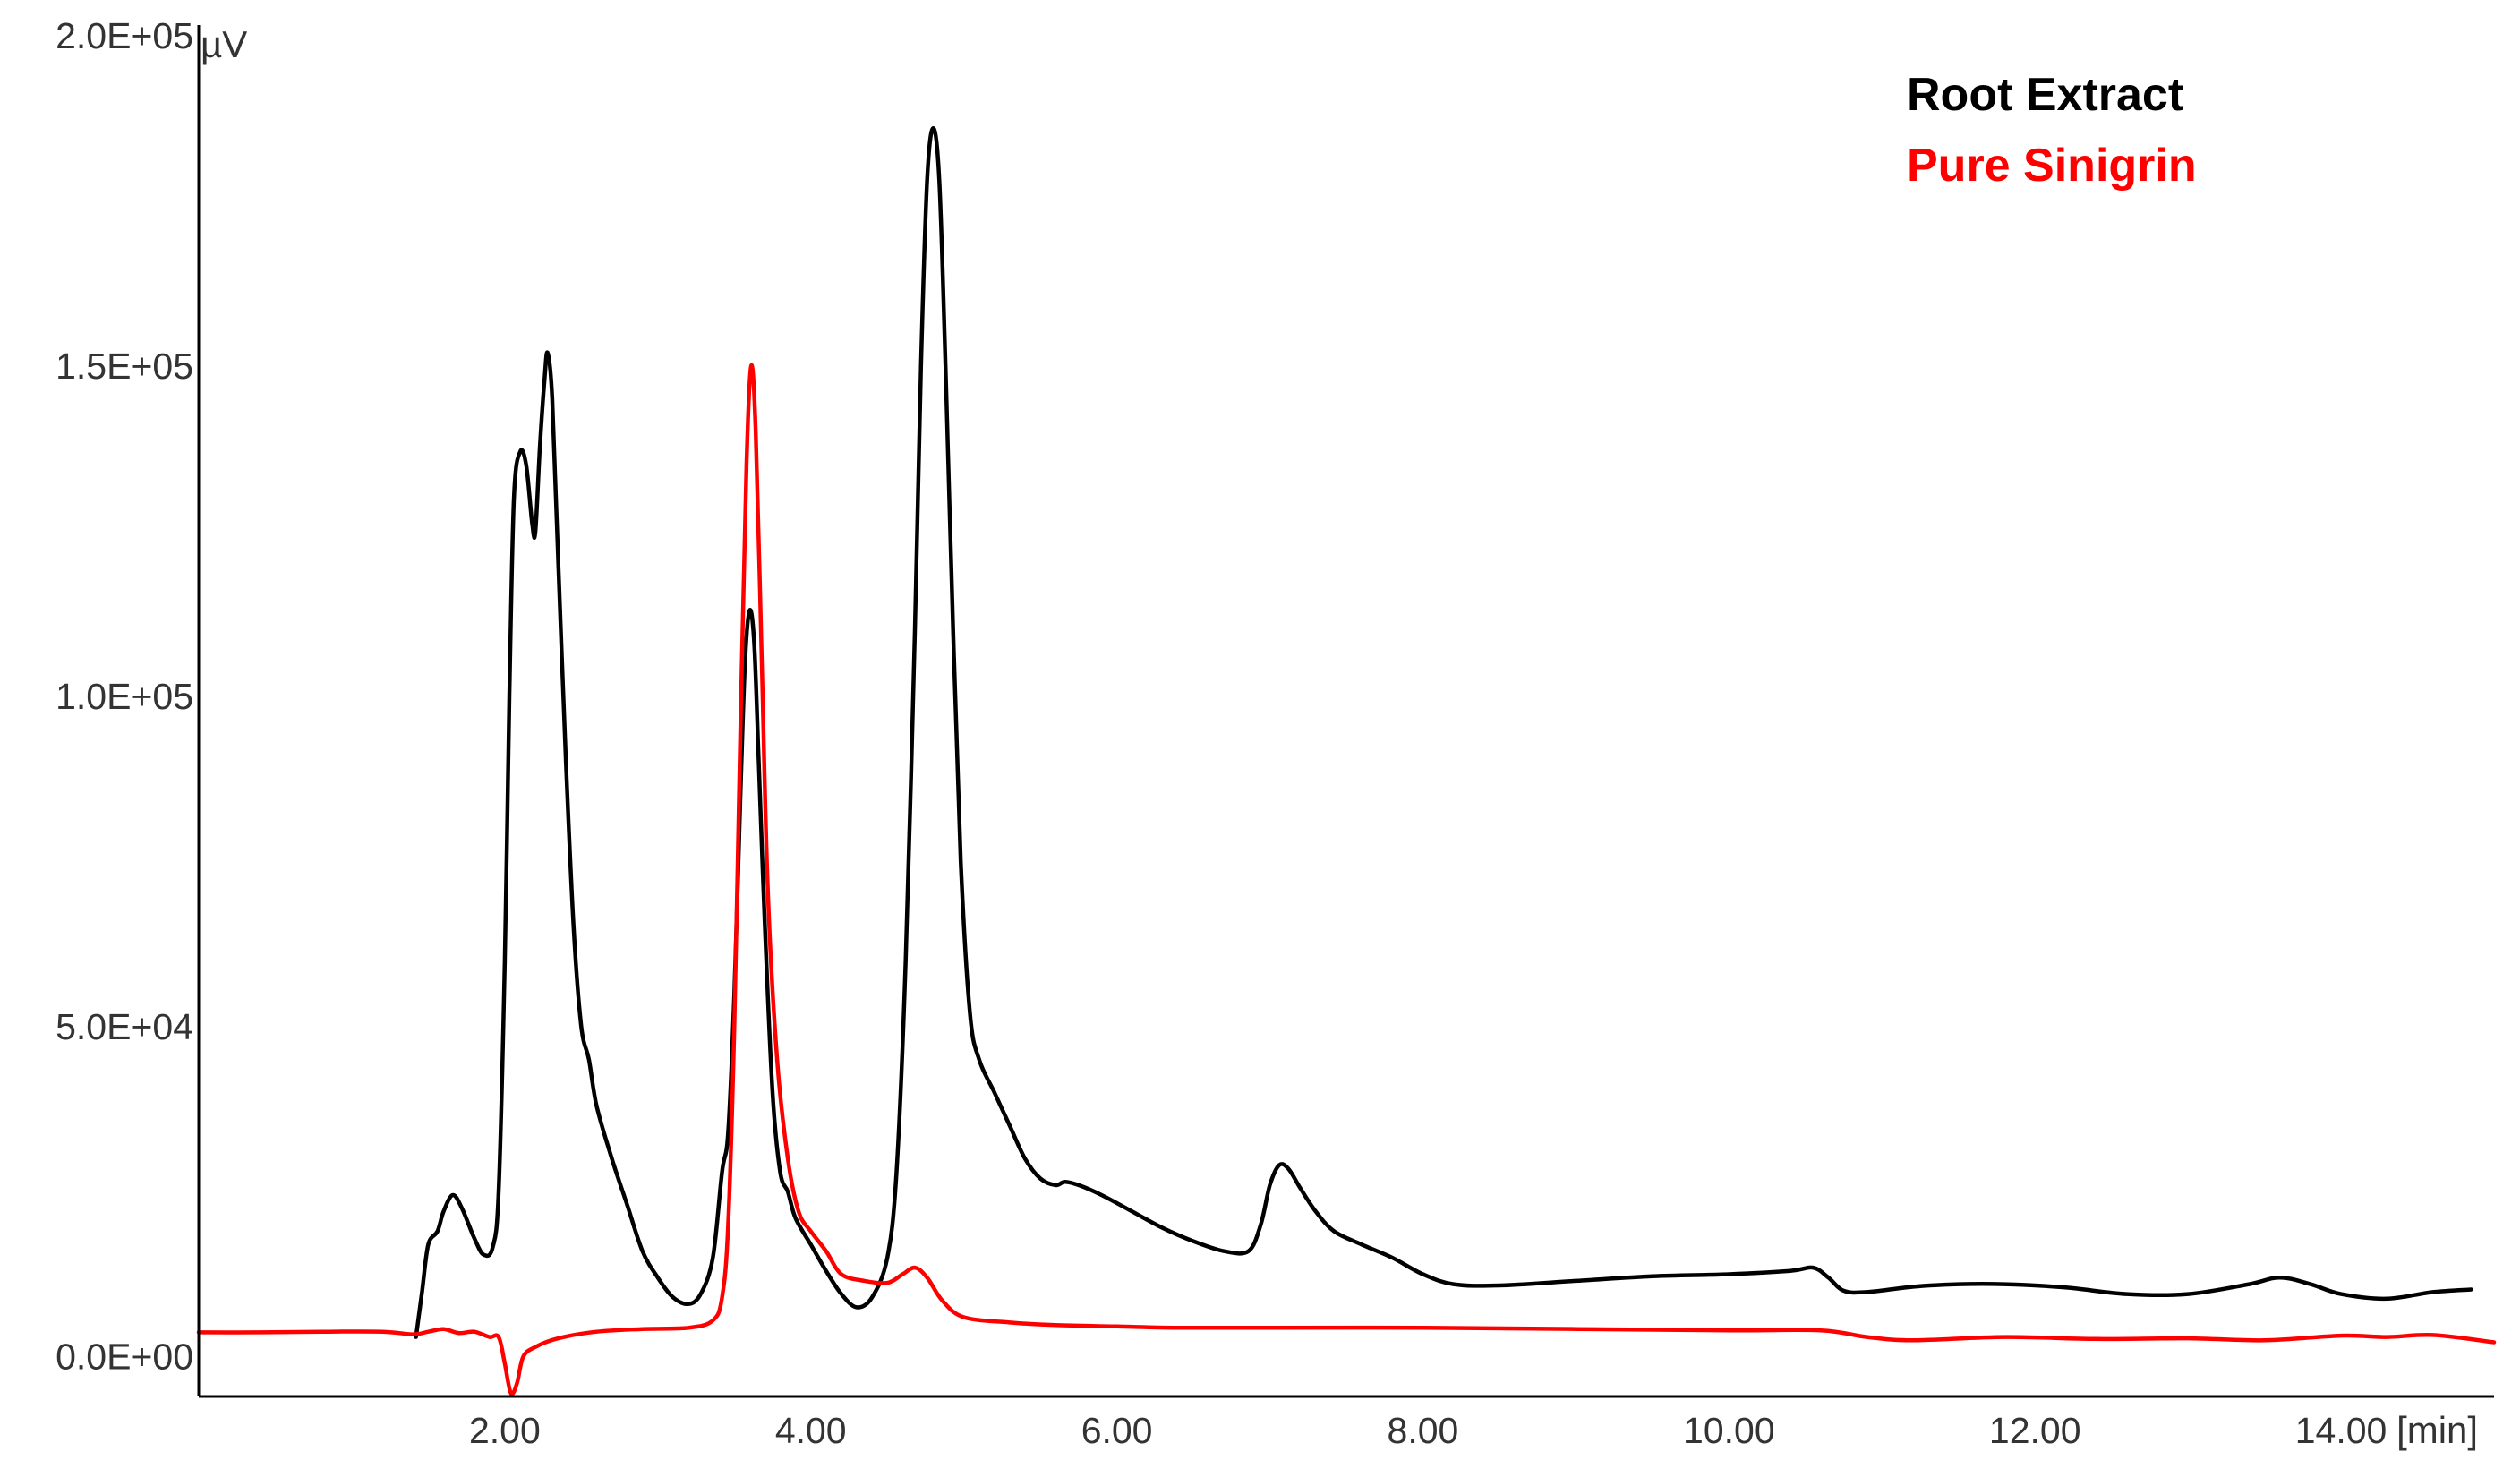  I want to click on legend-entry-root-extract: Root Extract, so click(2045, 95).